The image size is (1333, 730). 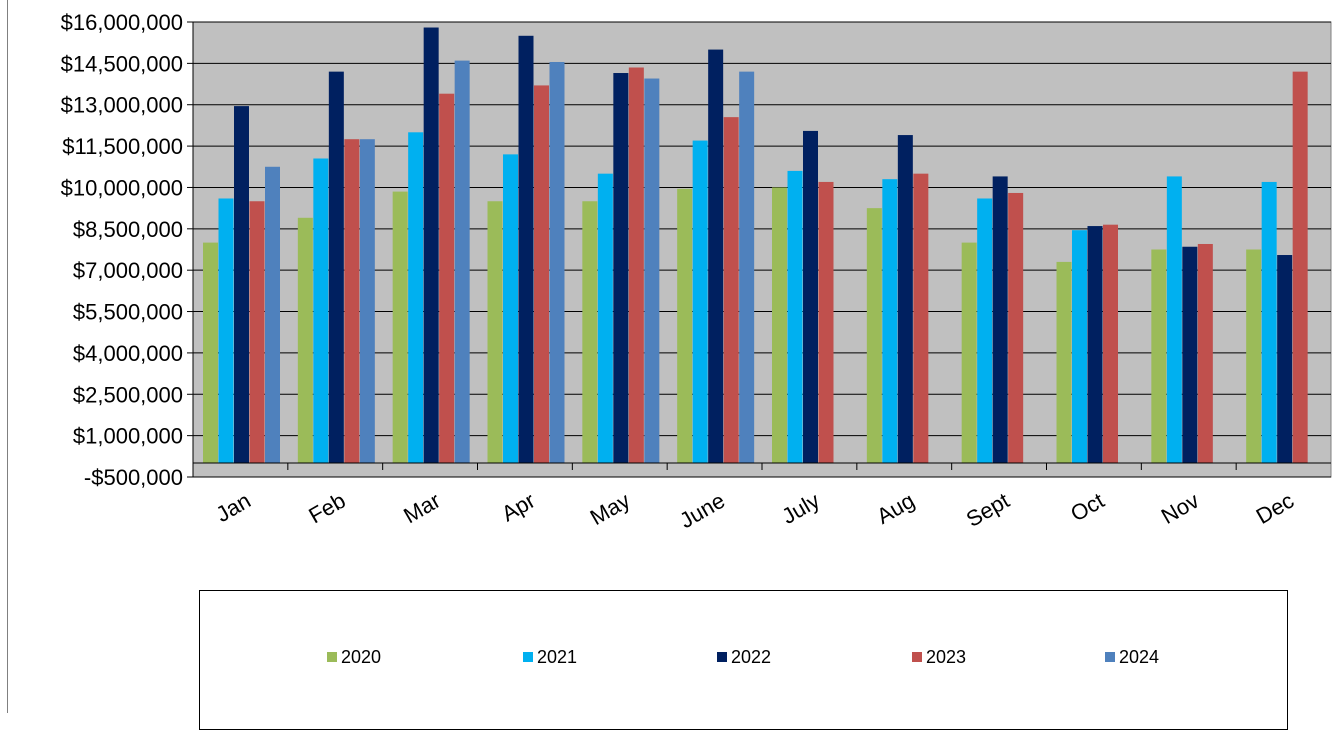 What do you see at coordinates (447, 278) in the screenshot?
I see `bar-2023-mar` at bounding box center [447, 278].